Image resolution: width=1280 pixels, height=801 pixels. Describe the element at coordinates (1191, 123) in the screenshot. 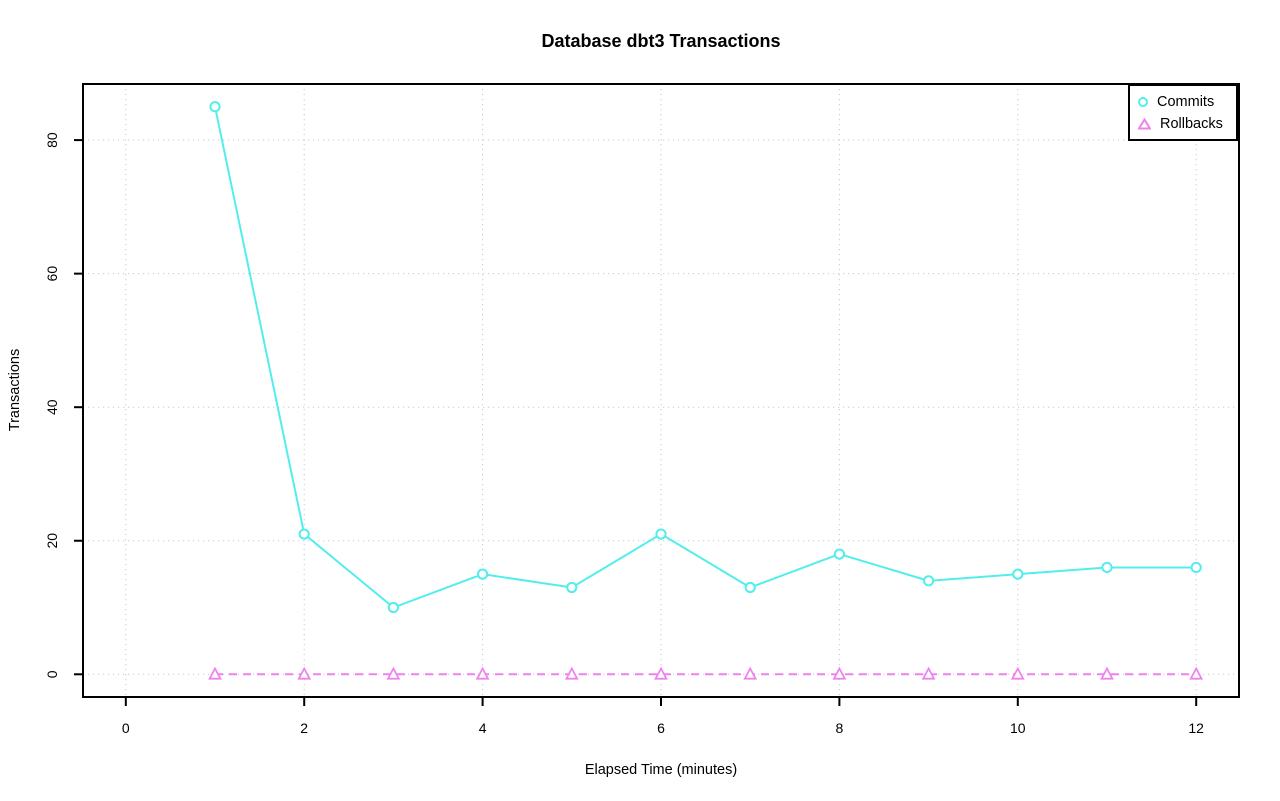

I see `legend-label-rollbacks: Rollbacks` at that location.